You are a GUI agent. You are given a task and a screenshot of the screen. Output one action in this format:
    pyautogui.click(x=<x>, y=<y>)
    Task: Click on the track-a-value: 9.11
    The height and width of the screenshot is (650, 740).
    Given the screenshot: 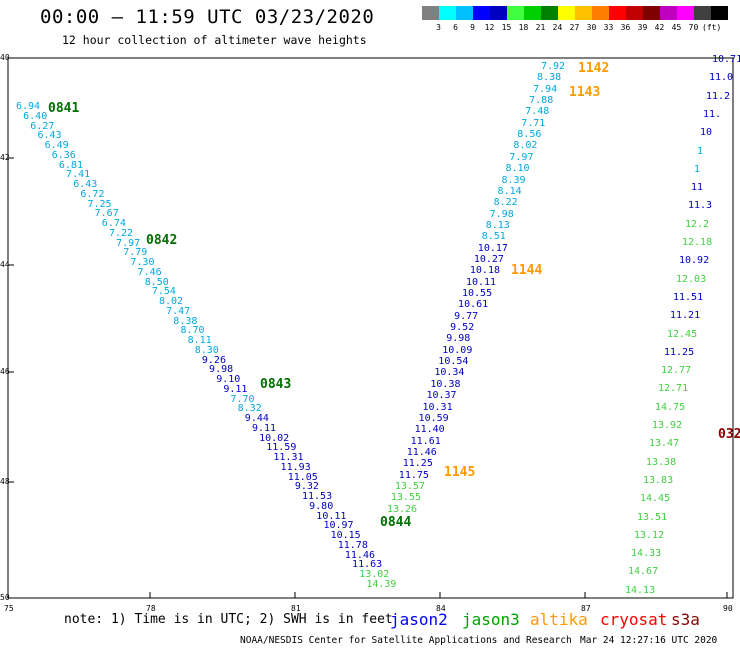 What is the action you would take?
    pyautogui.click(x=264, y=428)
    